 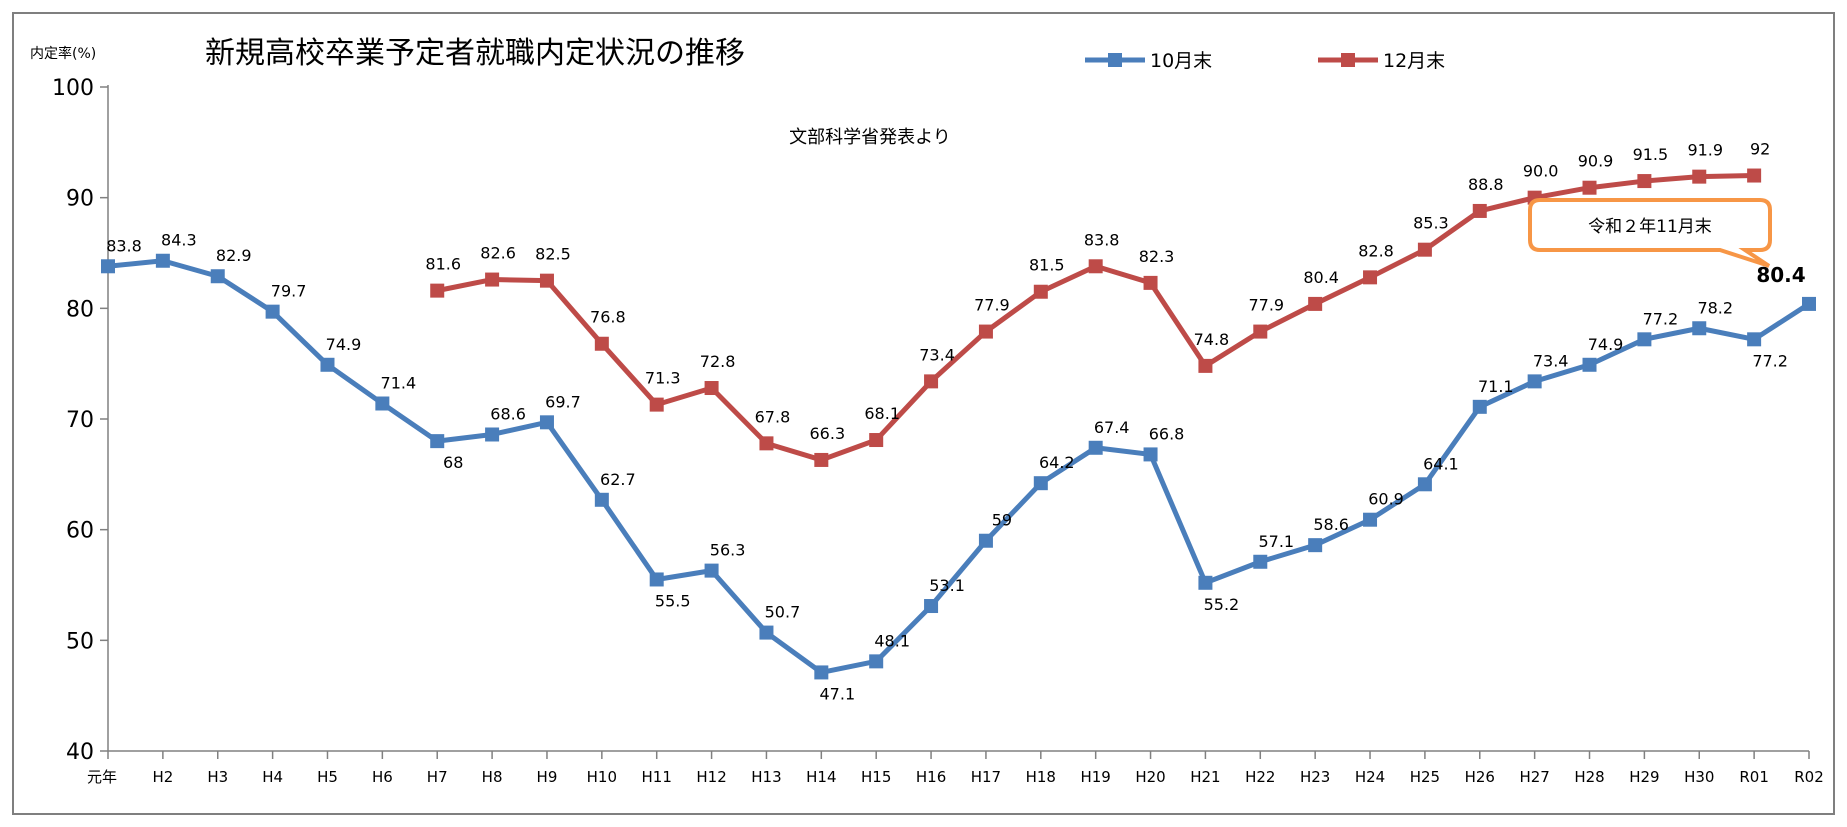 I want to click on data-label-10gatsu: 83.8, so click(x=124, y=245).